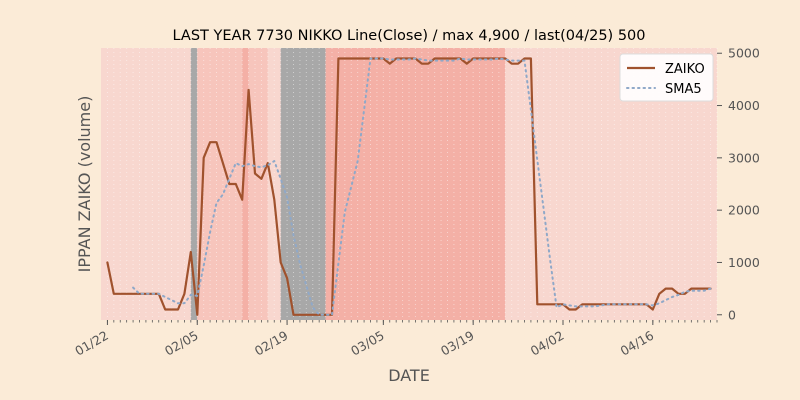  What do you see at coordinates (738, 184) in the screenshot?
I see `y-axis: 0 1000 2000 3000 4000 5000` at bounding box center [738, 184].